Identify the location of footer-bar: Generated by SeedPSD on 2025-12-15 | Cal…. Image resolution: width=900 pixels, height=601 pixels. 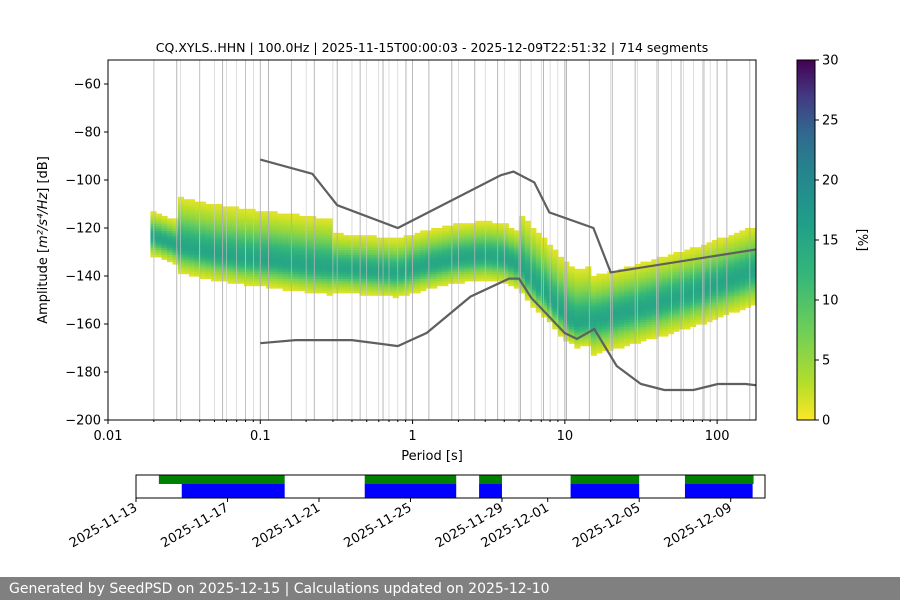
(450, 588).